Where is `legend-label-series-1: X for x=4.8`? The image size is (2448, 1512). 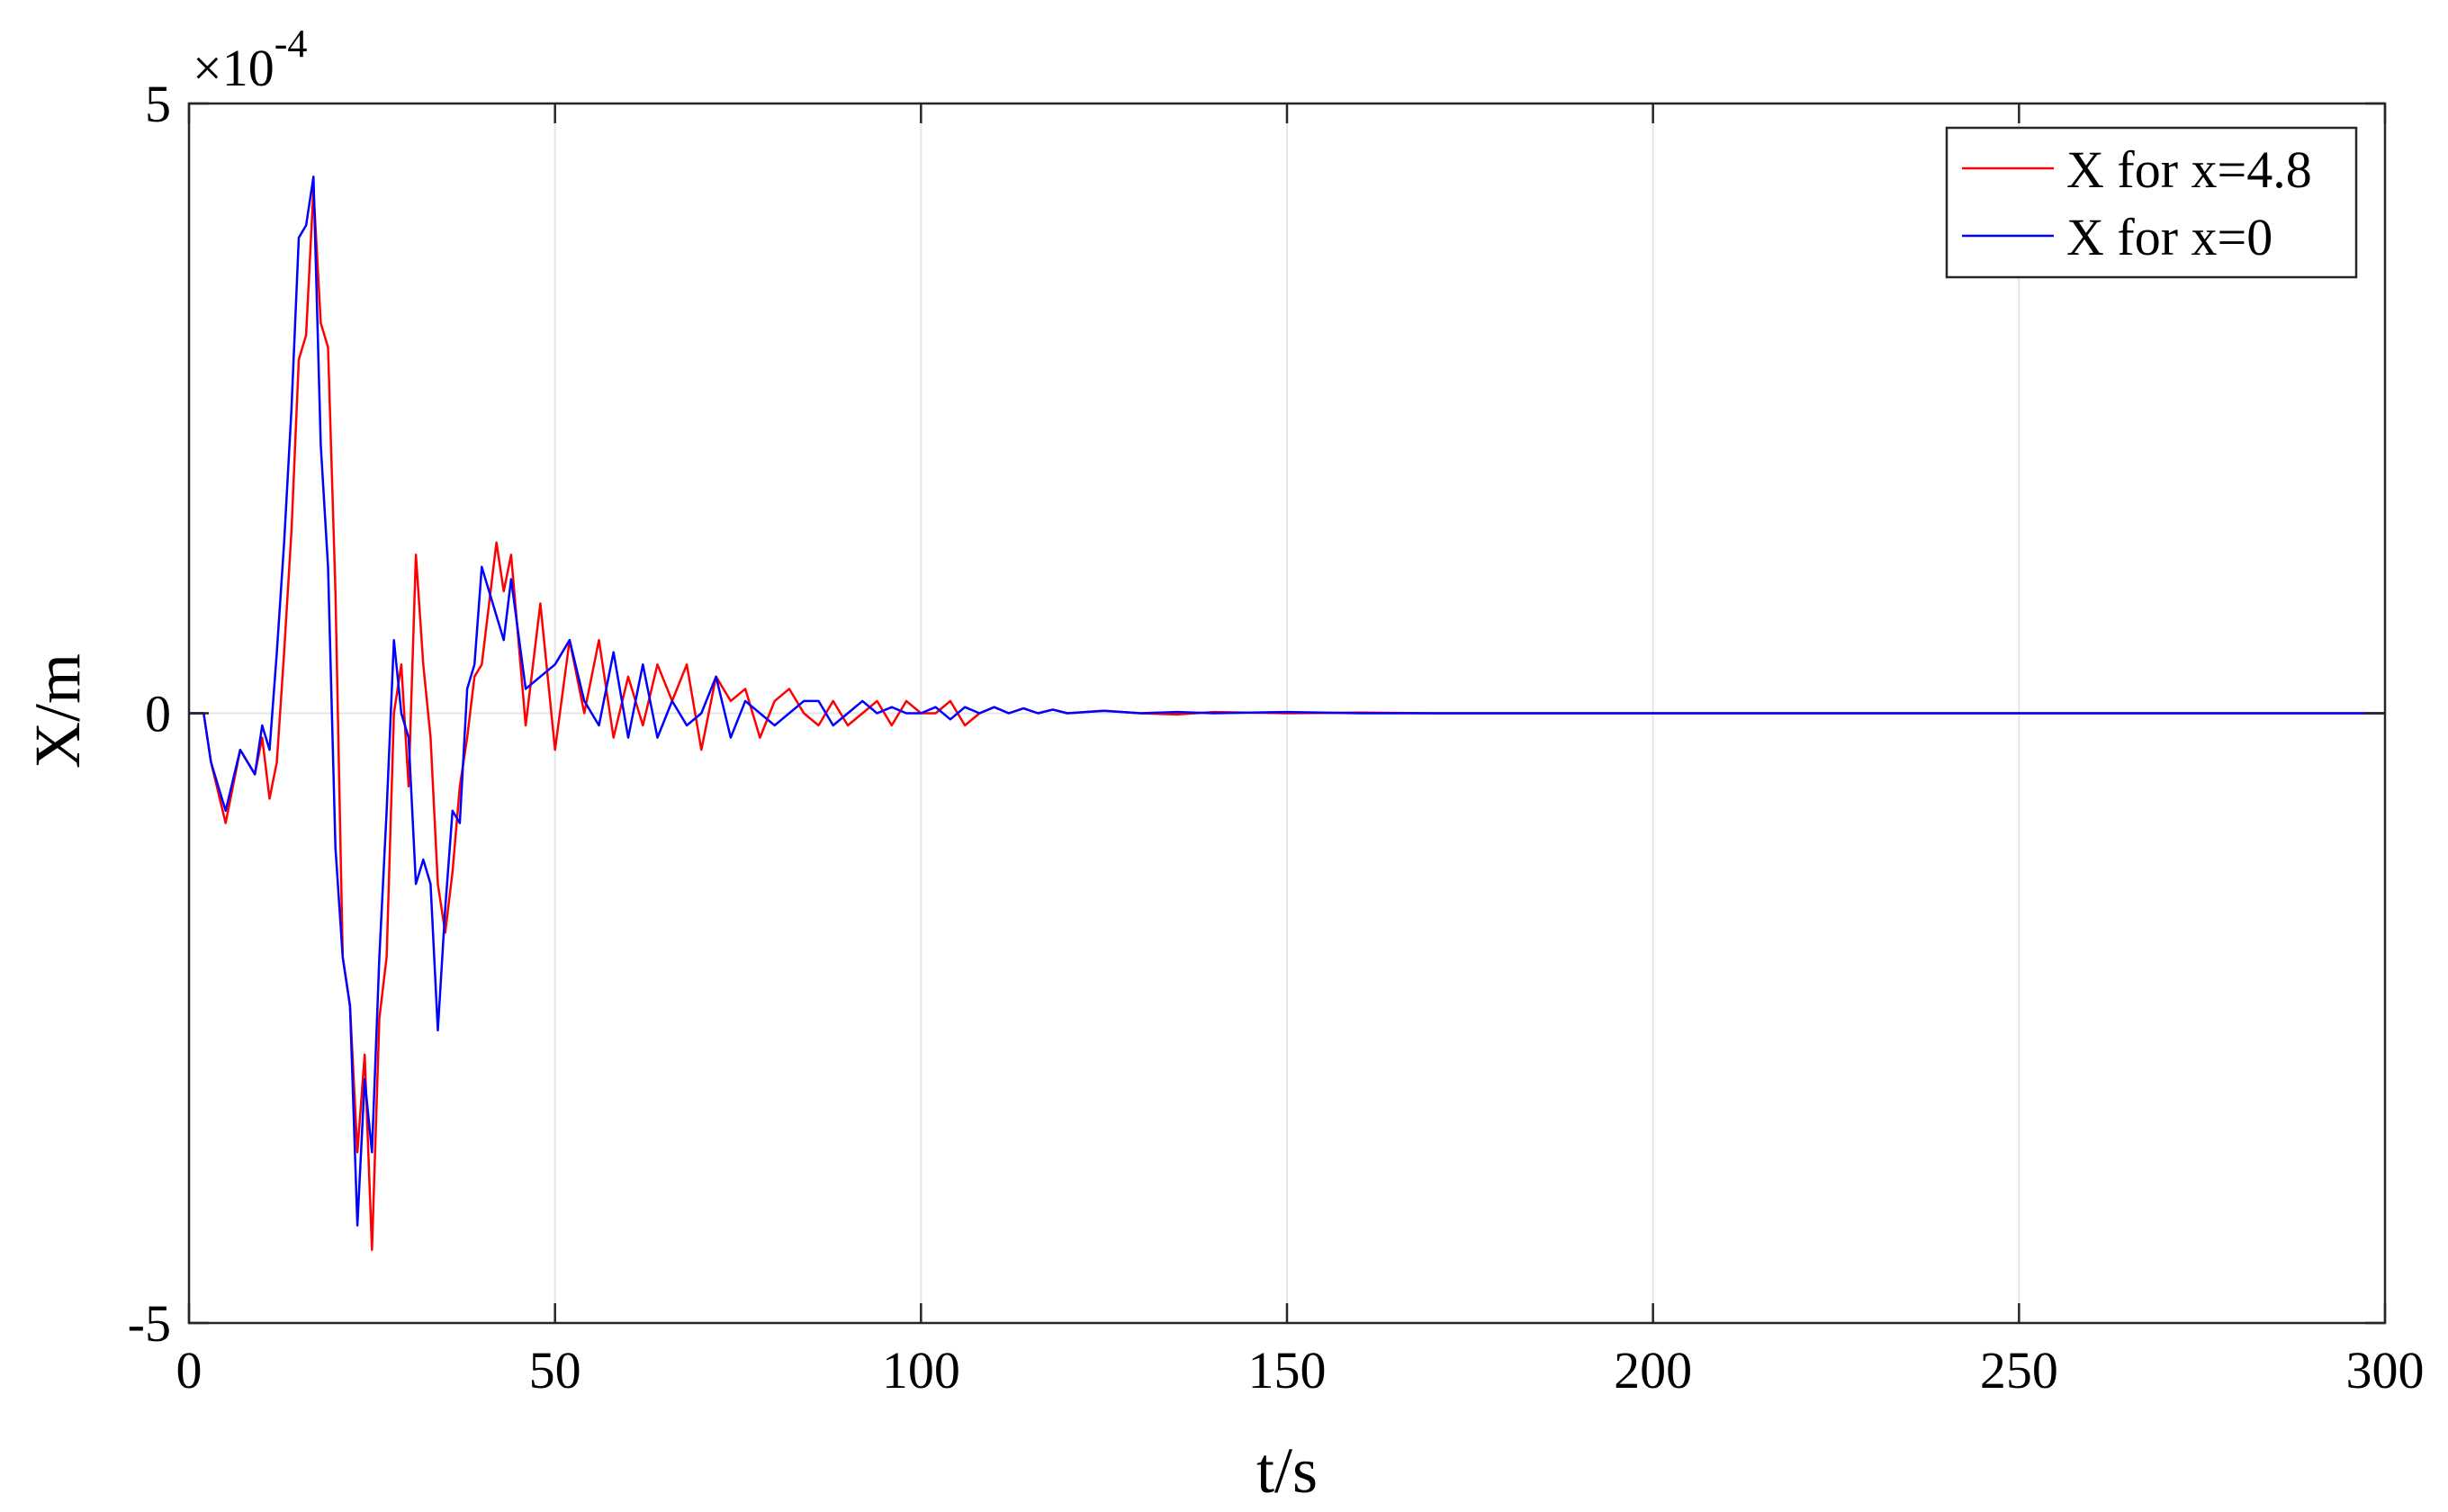 legend-label-series-1: X for x=4.8 is located at coordinates (2189, 169).